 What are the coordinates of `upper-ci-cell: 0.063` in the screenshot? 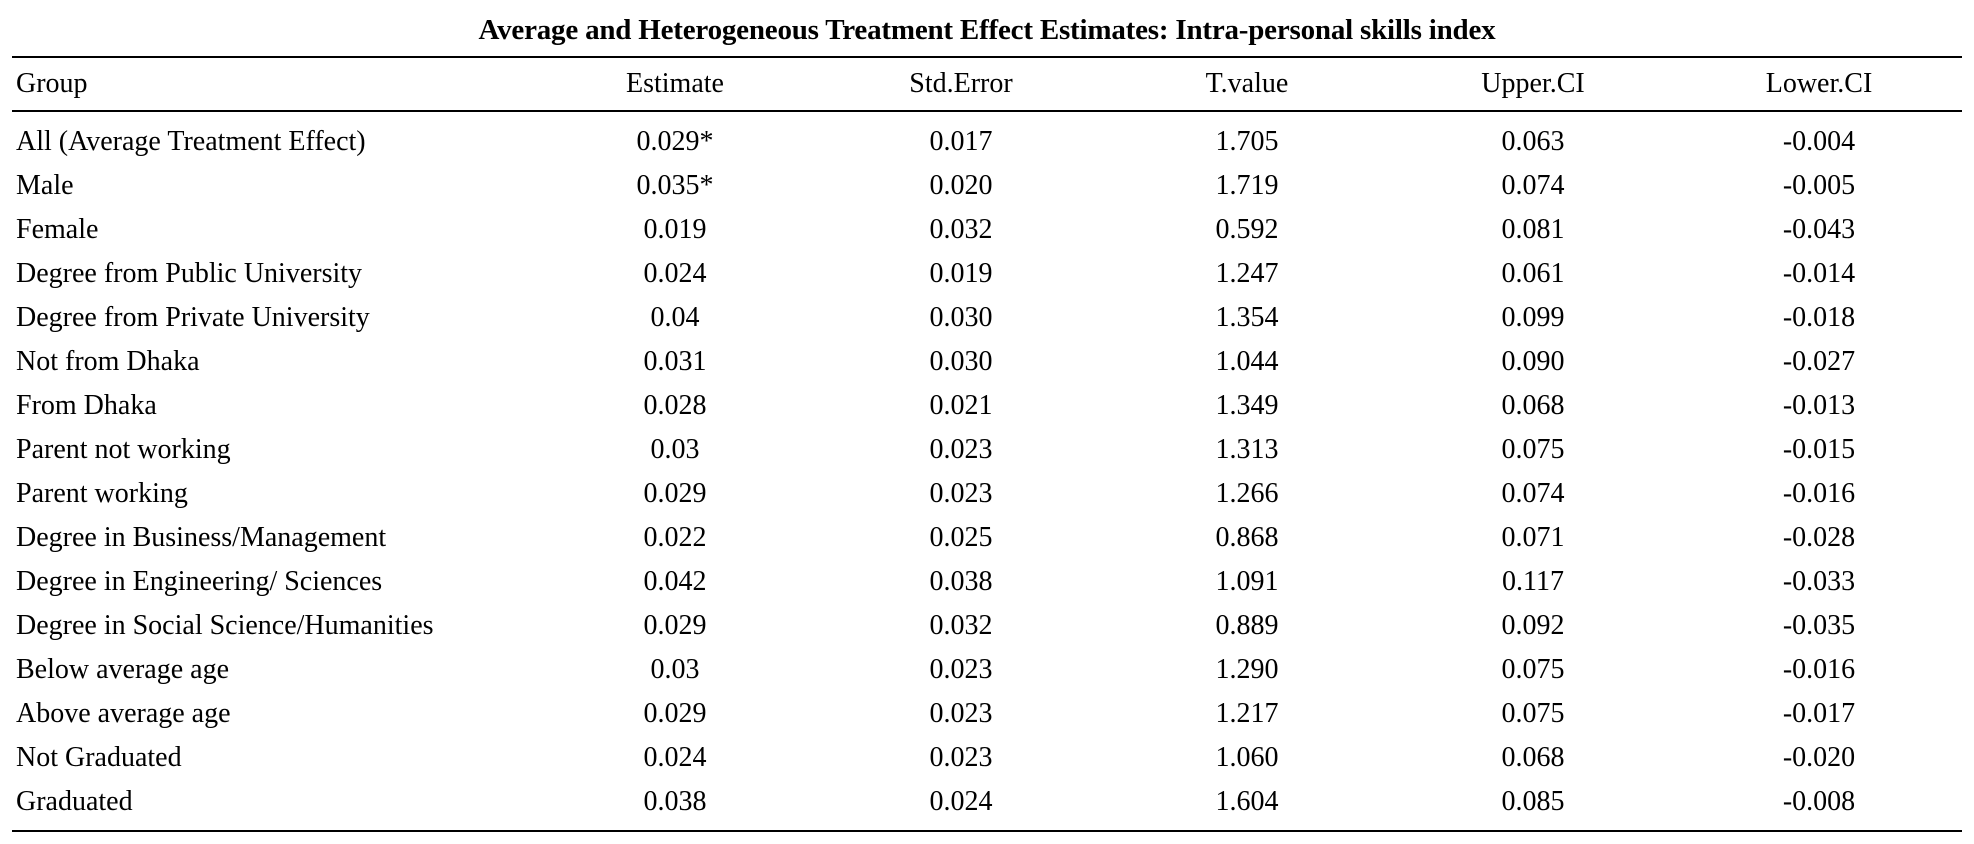 It's located at (1533, 141).